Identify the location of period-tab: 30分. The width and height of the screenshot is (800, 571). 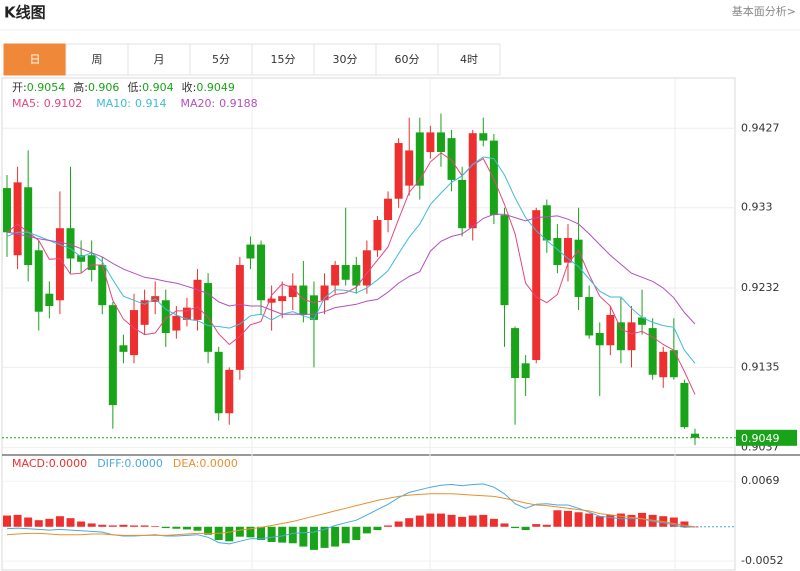
(345, 59).